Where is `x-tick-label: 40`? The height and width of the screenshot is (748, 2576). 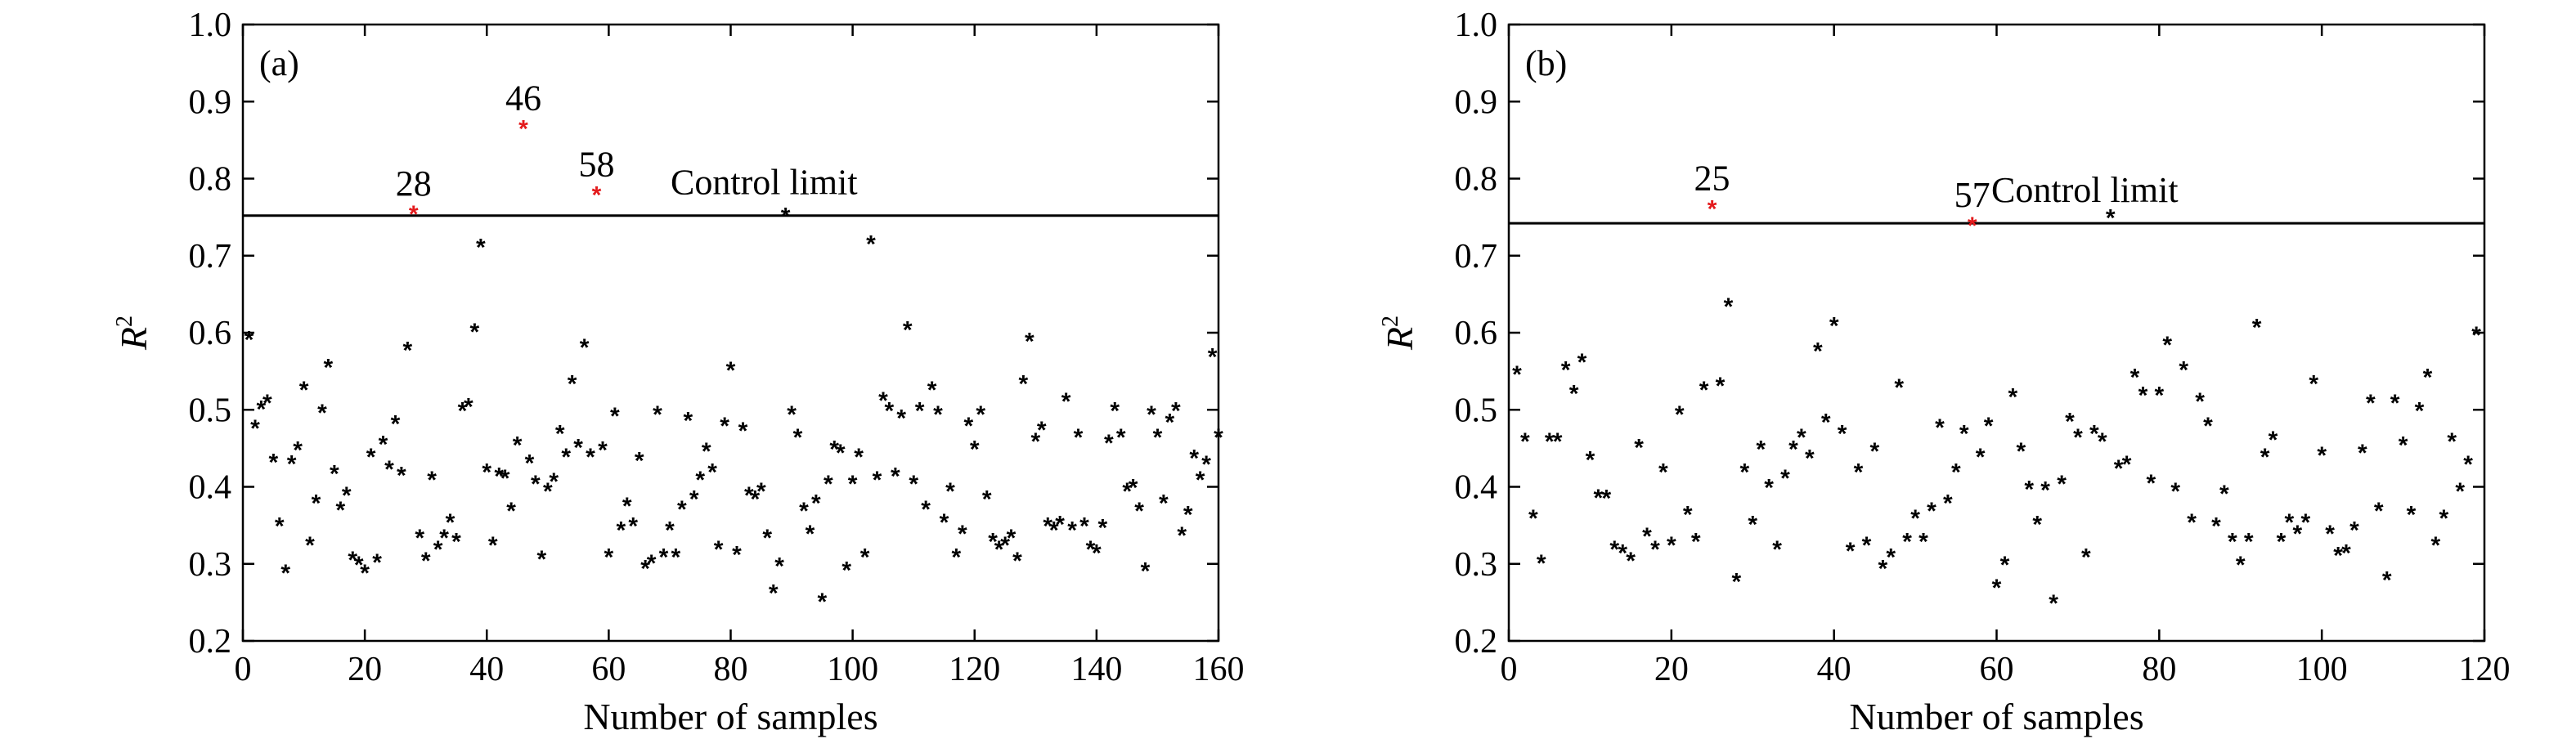
x-tick-label: 40 is located at coordinates (487, 669).